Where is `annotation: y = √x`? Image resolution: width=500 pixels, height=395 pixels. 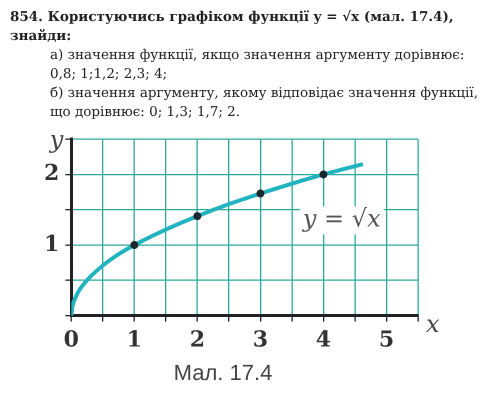
annotation: y = √x is located at coordinates (342, 218).